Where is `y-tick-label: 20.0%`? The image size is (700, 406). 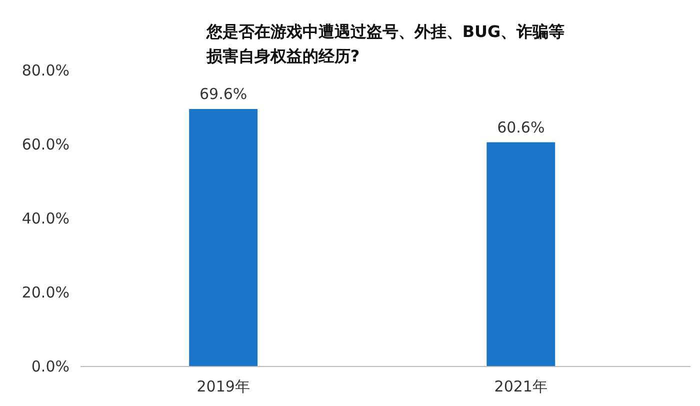 y-tick-label: 20.0% is located at coordinates (46, 293).